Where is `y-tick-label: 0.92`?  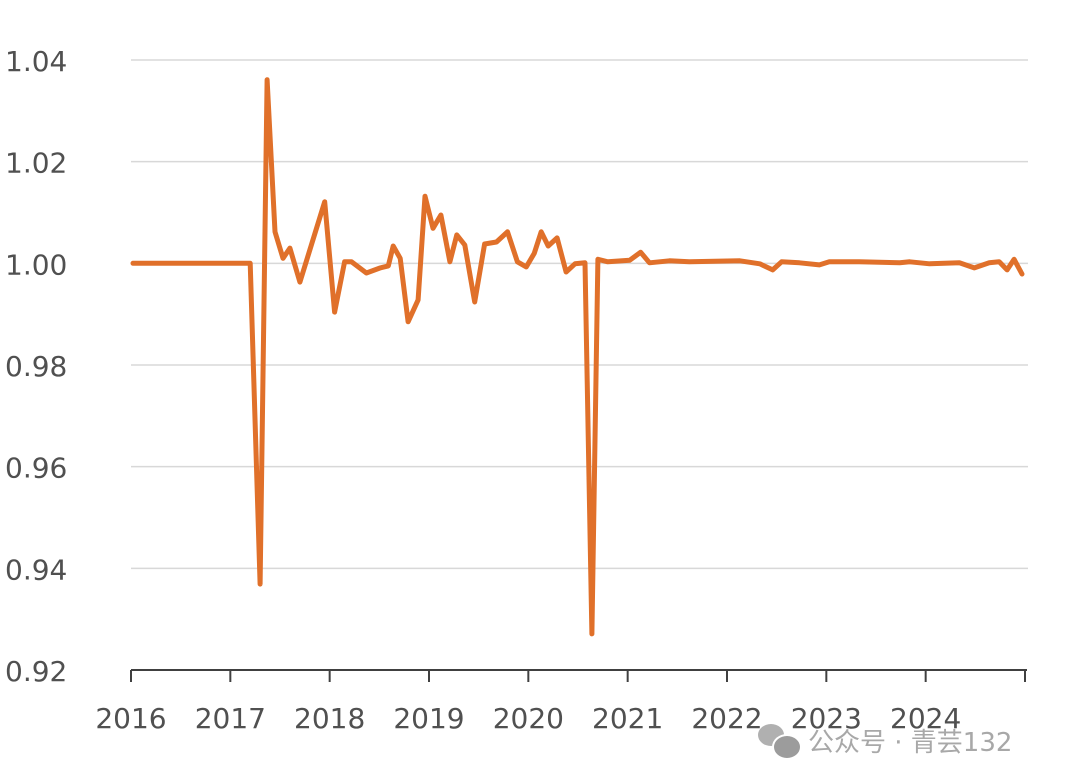 y-tick-label: 0.92 is located at coordinates (36, 671).